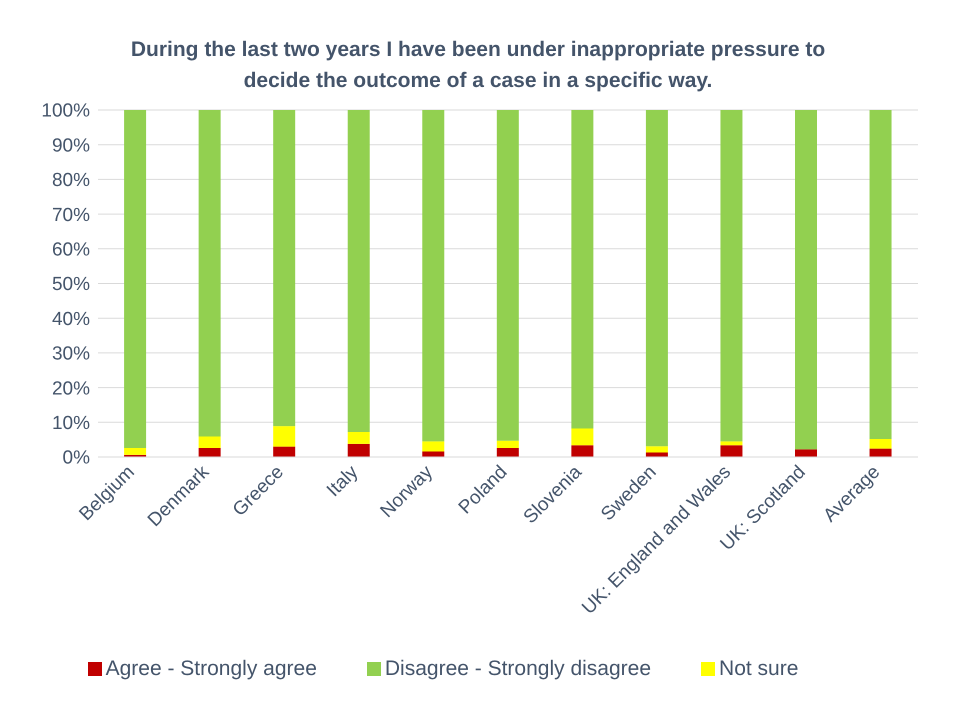 The width and height of the screenshot is (956, 711). What do you see at coordinates (71, 389) in the screenshot?
I see `y-tick-label: 20%` at bounding box center [71, 389].